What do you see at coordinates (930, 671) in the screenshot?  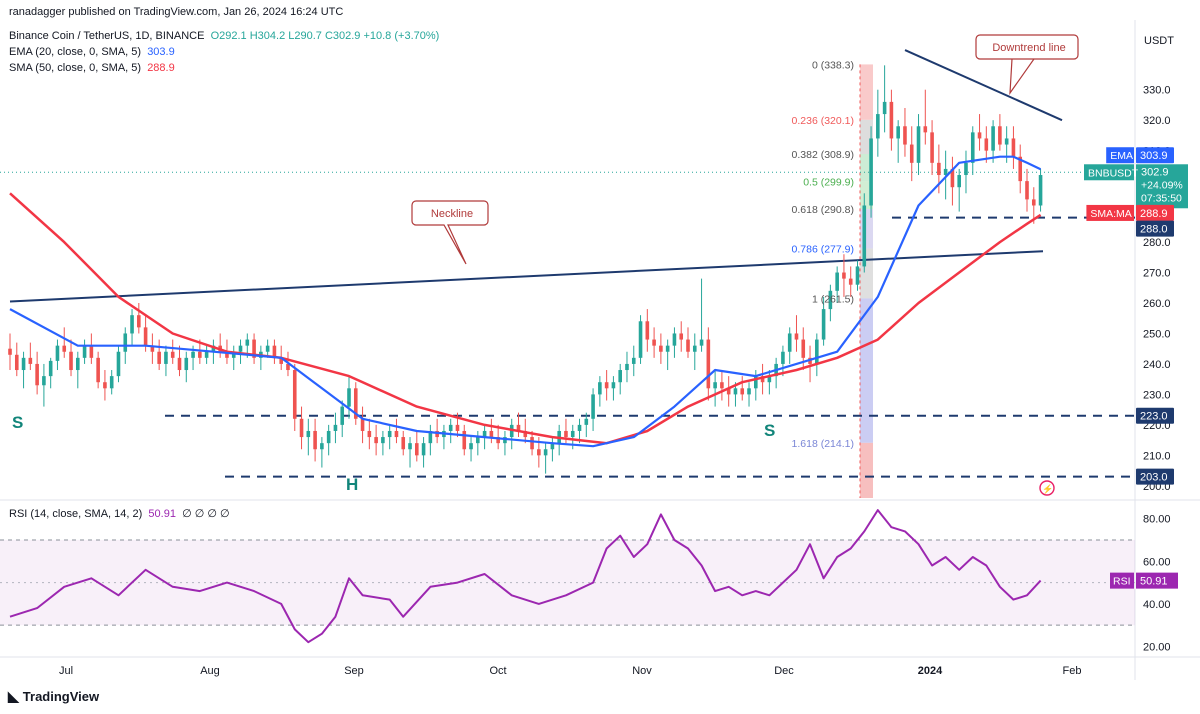 I see `time-tick-label: 2024` at bounding box center [930, 671].